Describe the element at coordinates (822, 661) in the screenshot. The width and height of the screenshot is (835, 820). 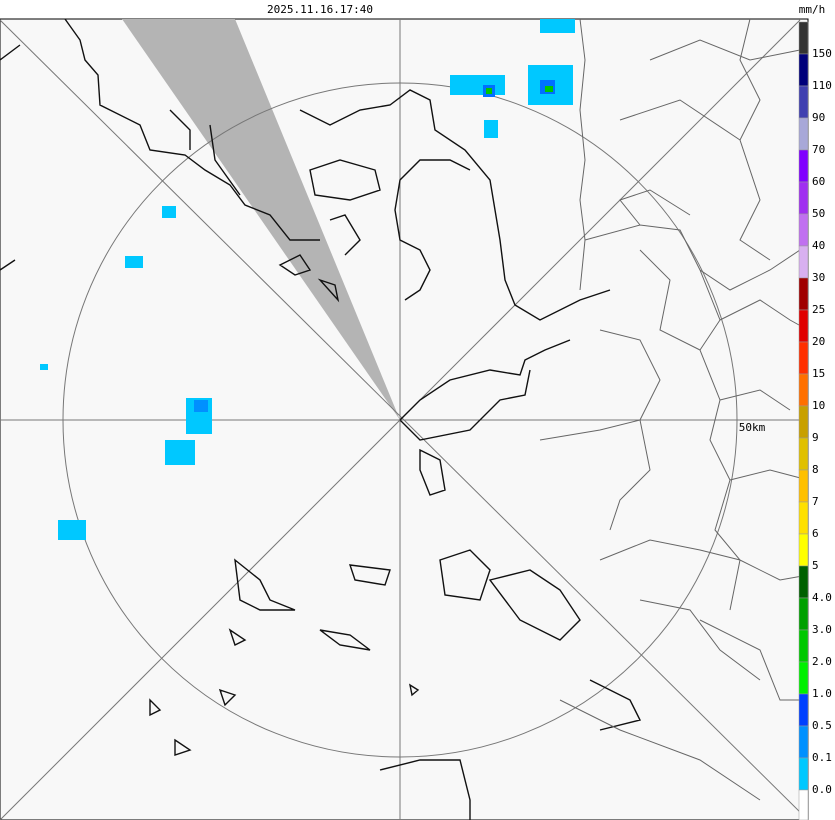
I see `legend-label: 2.0` at that location.